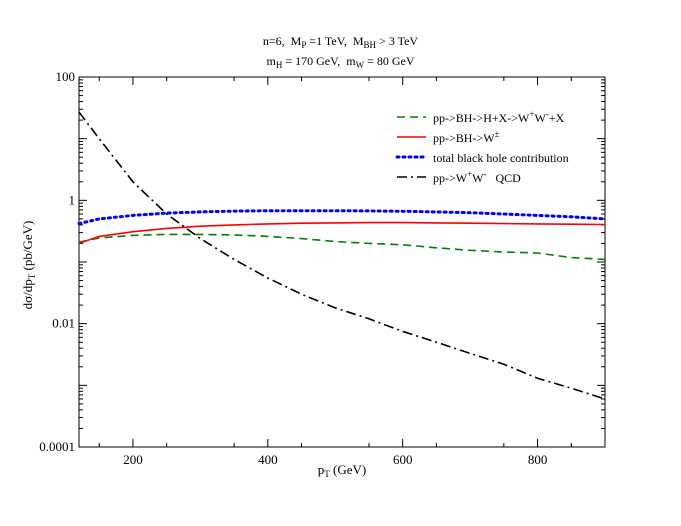 The image size is (681, 526). I want to click on legend-1-a: pp->BH->W, so click(464, 138).